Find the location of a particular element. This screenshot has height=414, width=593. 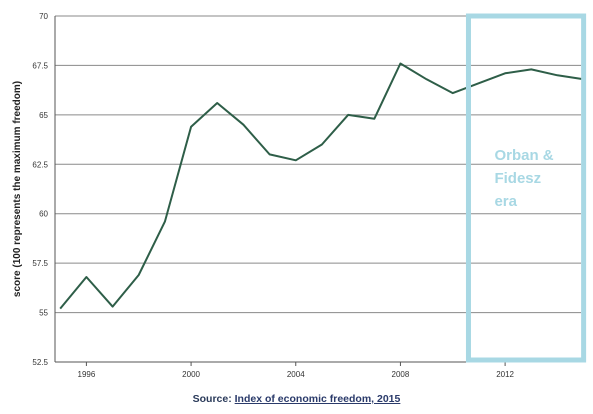

x-tick-label: 2012 is located at coordinates (505, 374).